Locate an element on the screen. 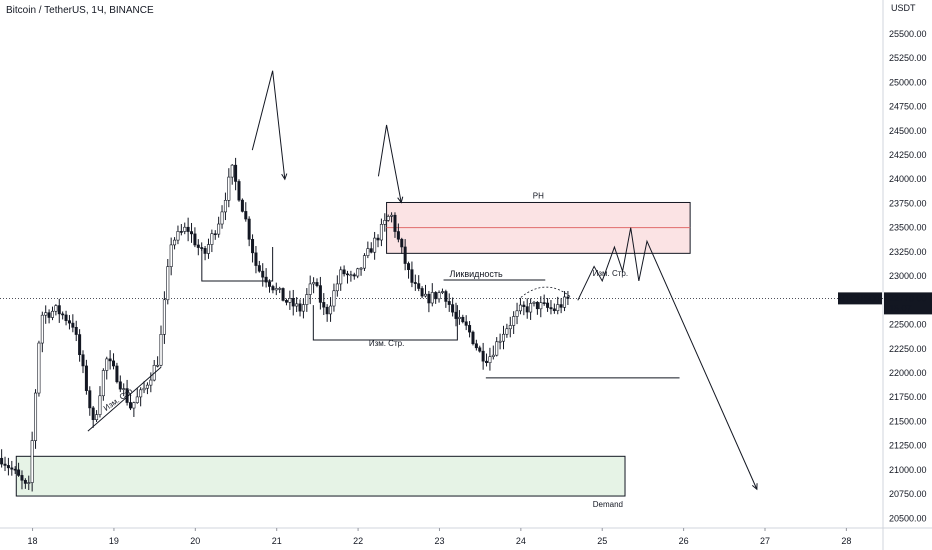 The width and height of the screenshot is (932, 550). arrow-head-icon is located at coordinates (754, 487).